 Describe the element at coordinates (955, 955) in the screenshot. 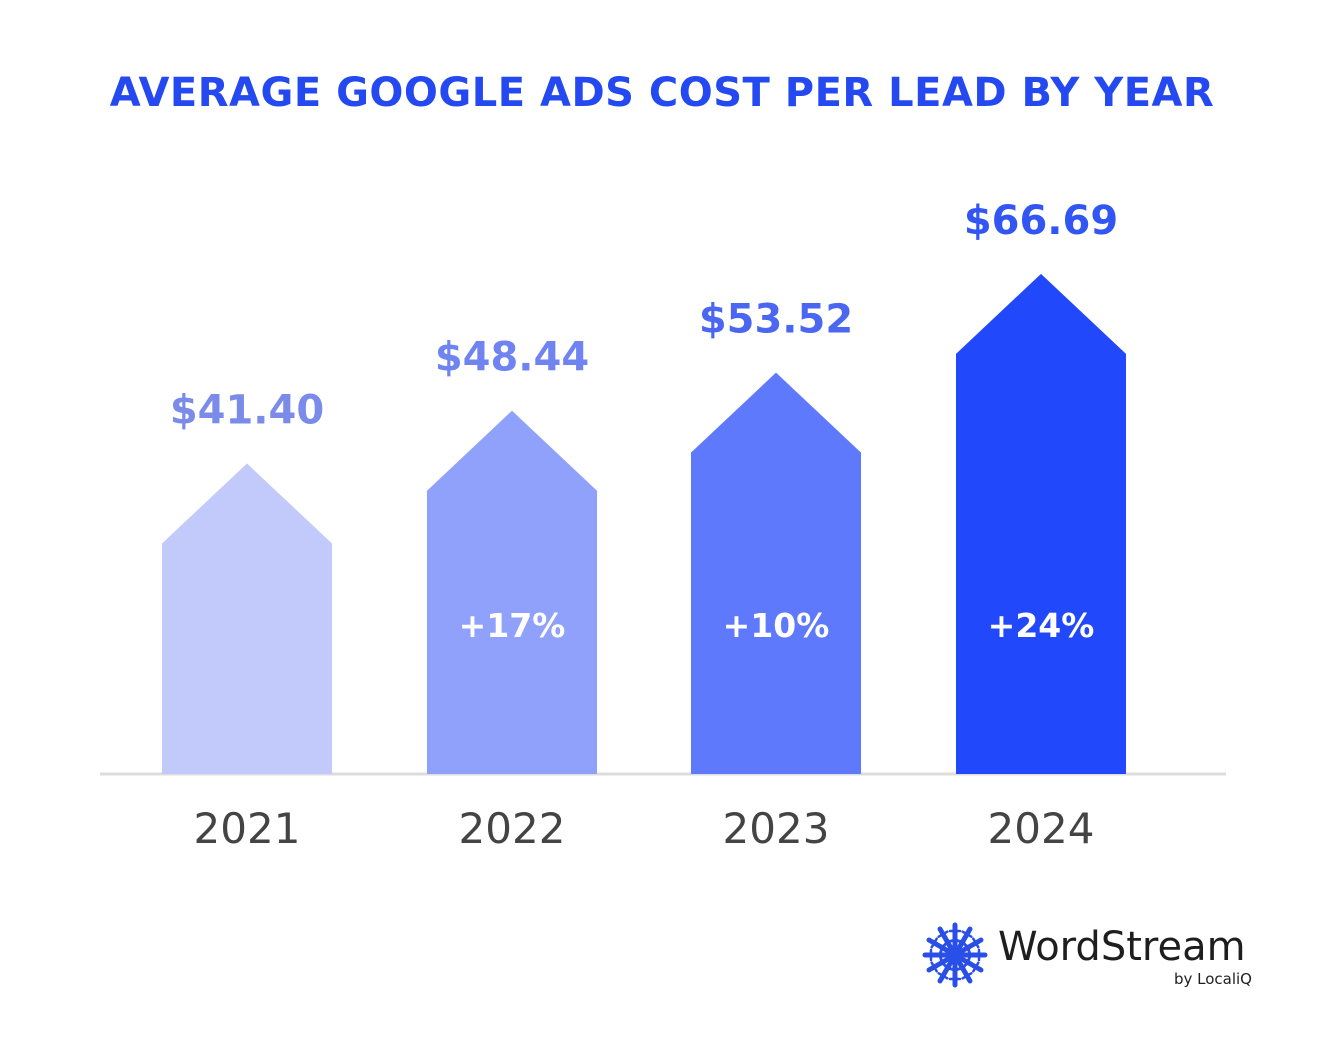

I see `wordstream-asterisk-icon` at that location.